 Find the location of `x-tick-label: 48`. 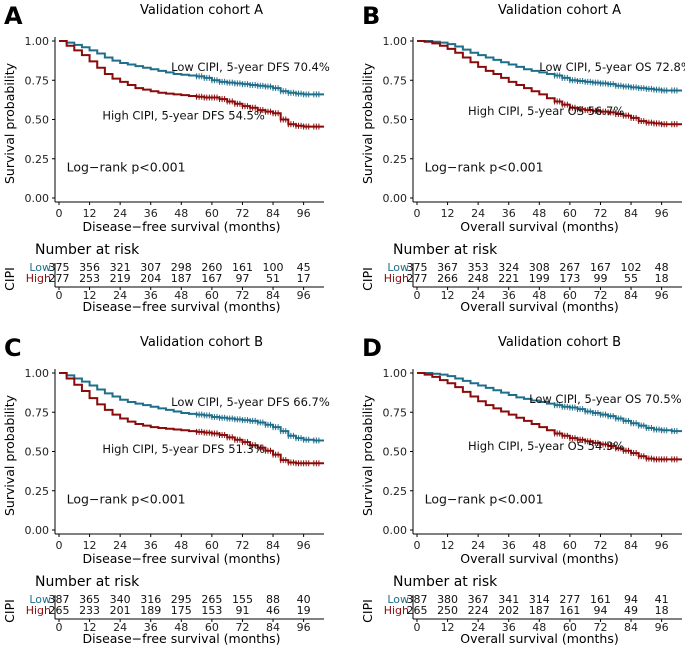

x-tick-label: 48 is located at coordinates (539, 213).